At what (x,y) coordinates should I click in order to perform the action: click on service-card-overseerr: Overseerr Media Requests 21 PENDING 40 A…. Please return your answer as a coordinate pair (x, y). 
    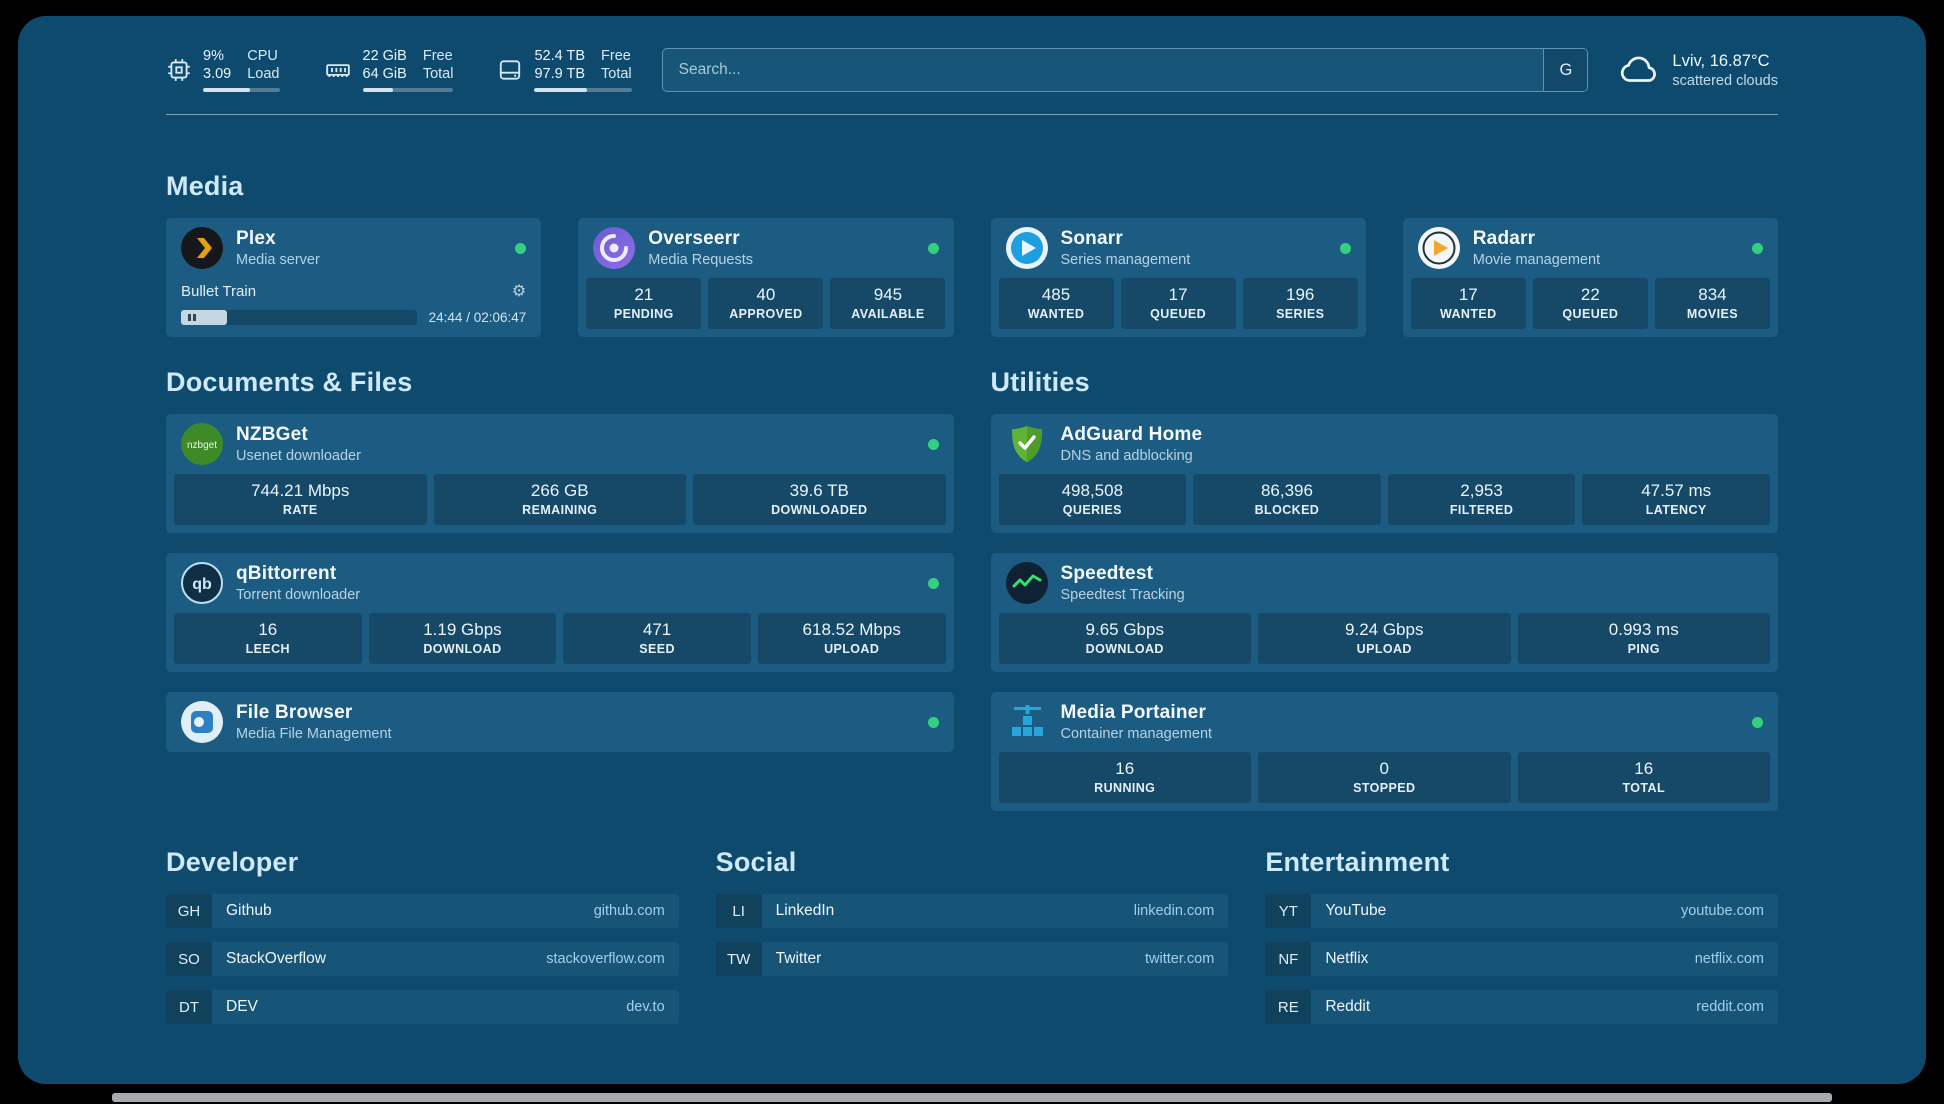
    Looking at the image, I should click on (766, 277).